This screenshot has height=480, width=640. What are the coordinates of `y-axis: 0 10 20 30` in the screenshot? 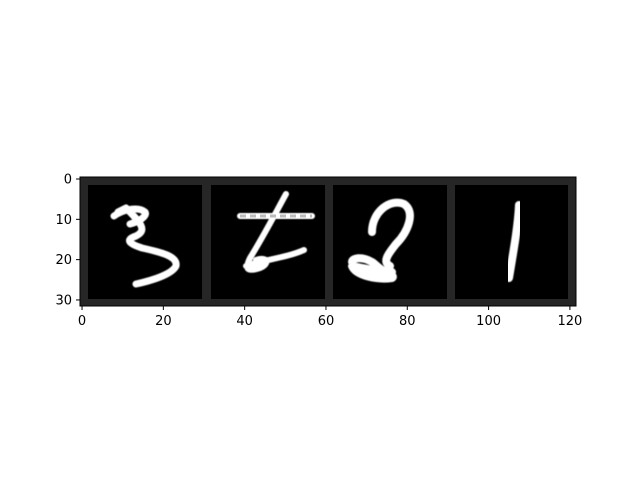 It's located at (67, 240).